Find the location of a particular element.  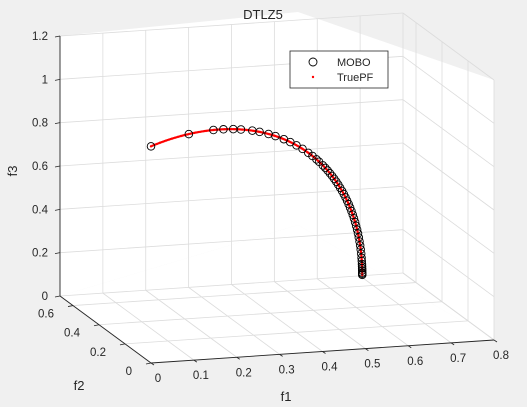

x-tick-label: 0.6 is located at coordinates (415, 362).